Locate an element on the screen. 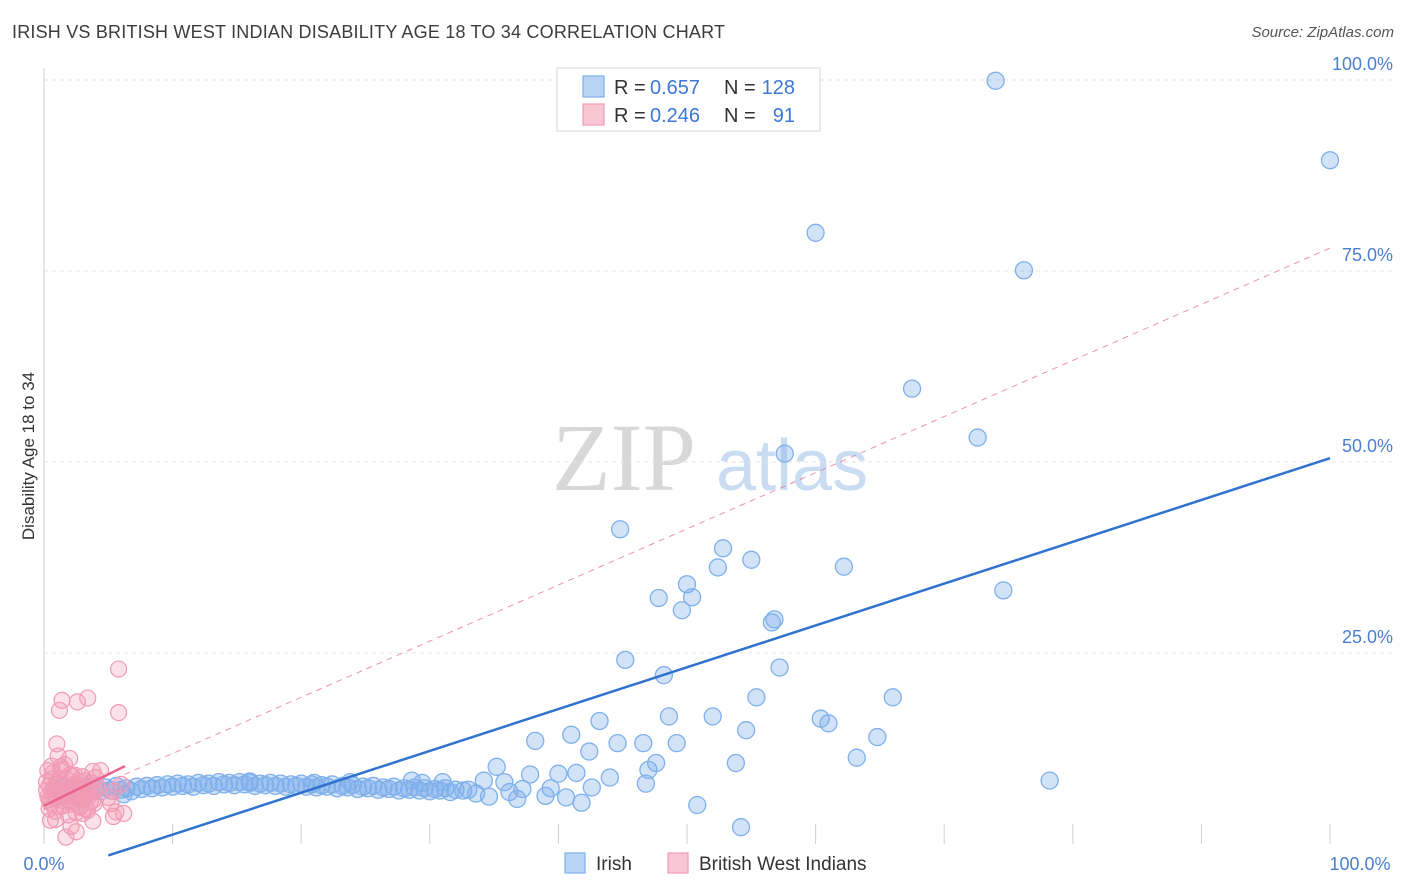 This screenshot has width=1406, height=892. legend-n-value-bwi: 91 is located at coordinates (784, 116).